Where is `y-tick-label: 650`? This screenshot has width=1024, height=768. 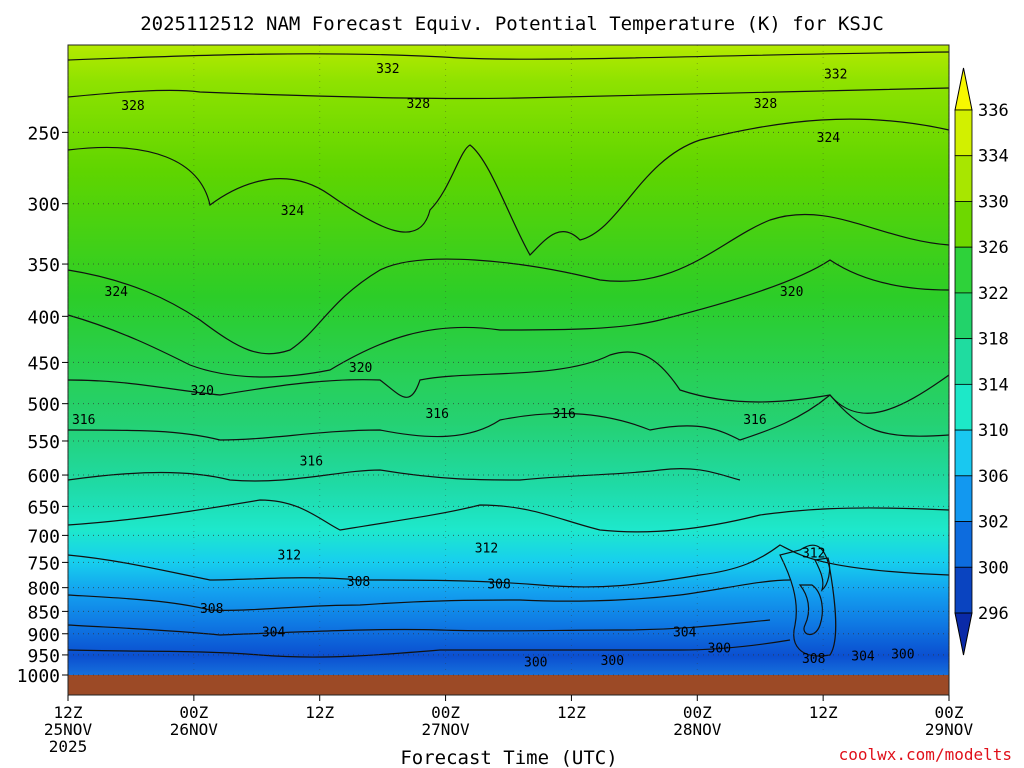 y-tick-label: 650 is located at coordinates (43, 507).